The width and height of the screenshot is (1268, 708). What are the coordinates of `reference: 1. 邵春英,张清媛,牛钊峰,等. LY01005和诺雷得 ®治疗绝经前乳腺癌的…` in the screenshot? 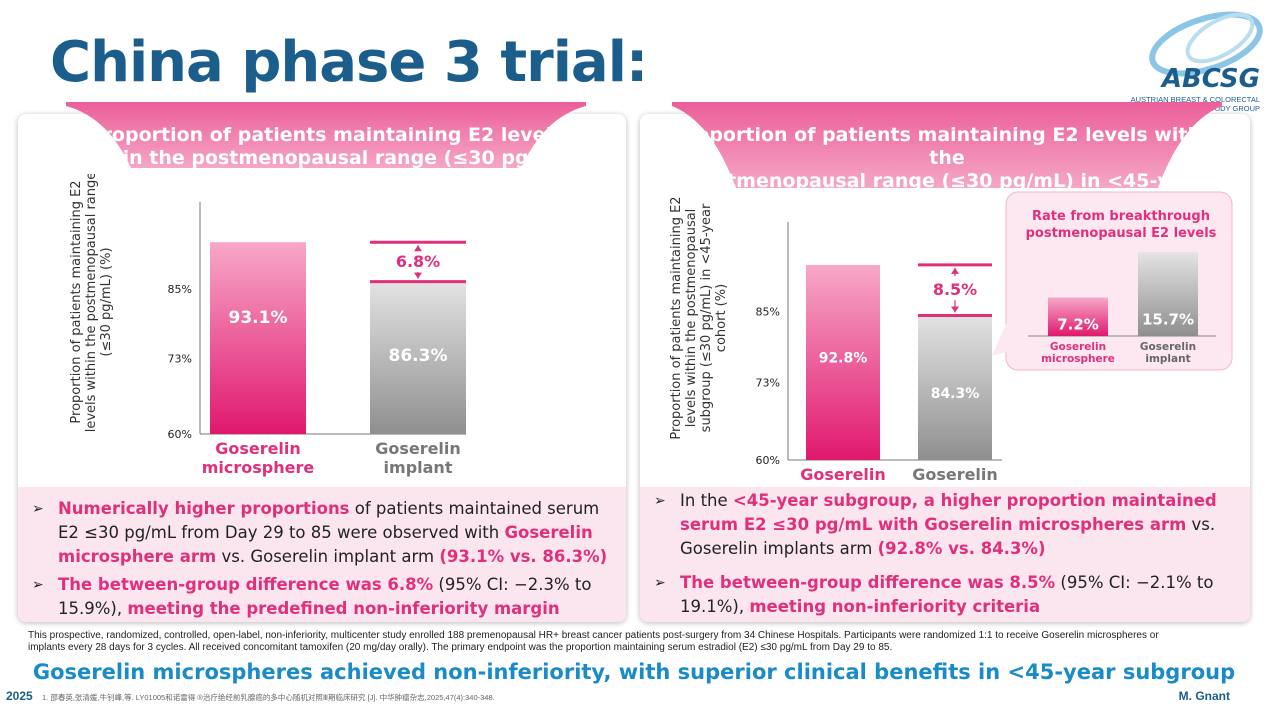 It's located at (268, 697).